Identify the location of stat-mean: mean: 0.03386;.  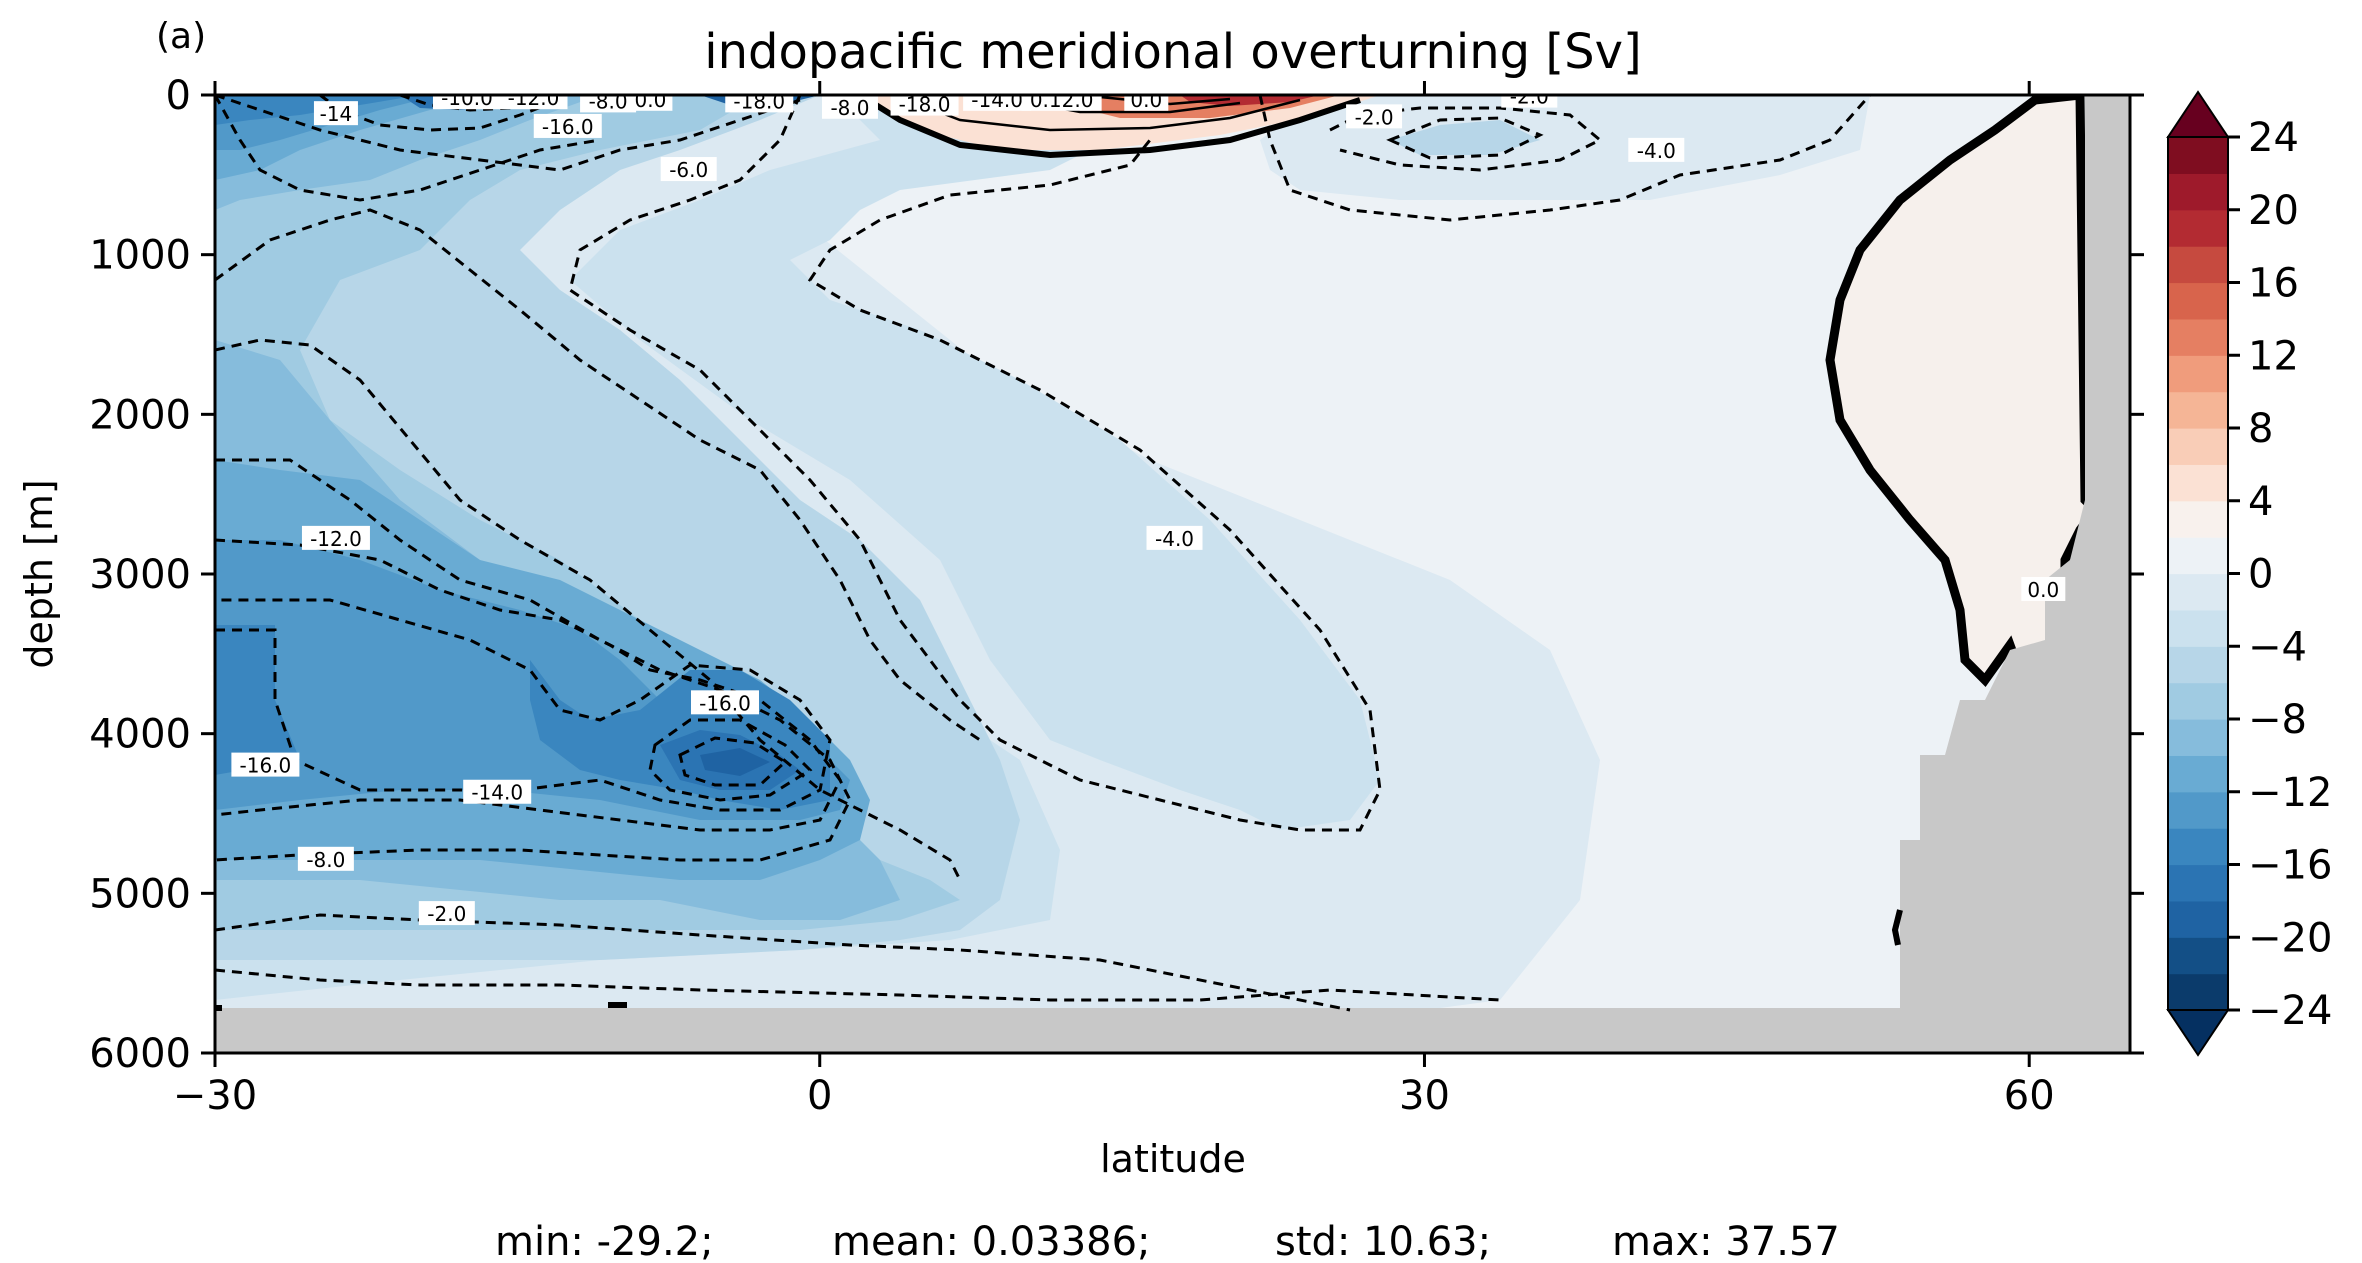
(991, 1241).